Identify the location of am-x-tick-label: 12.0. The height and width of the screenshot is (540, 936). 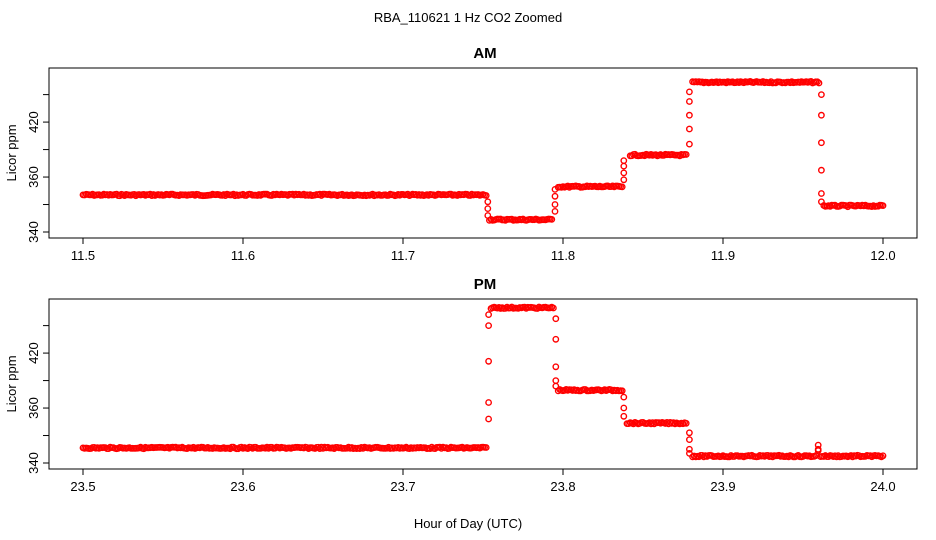
(882, 255).